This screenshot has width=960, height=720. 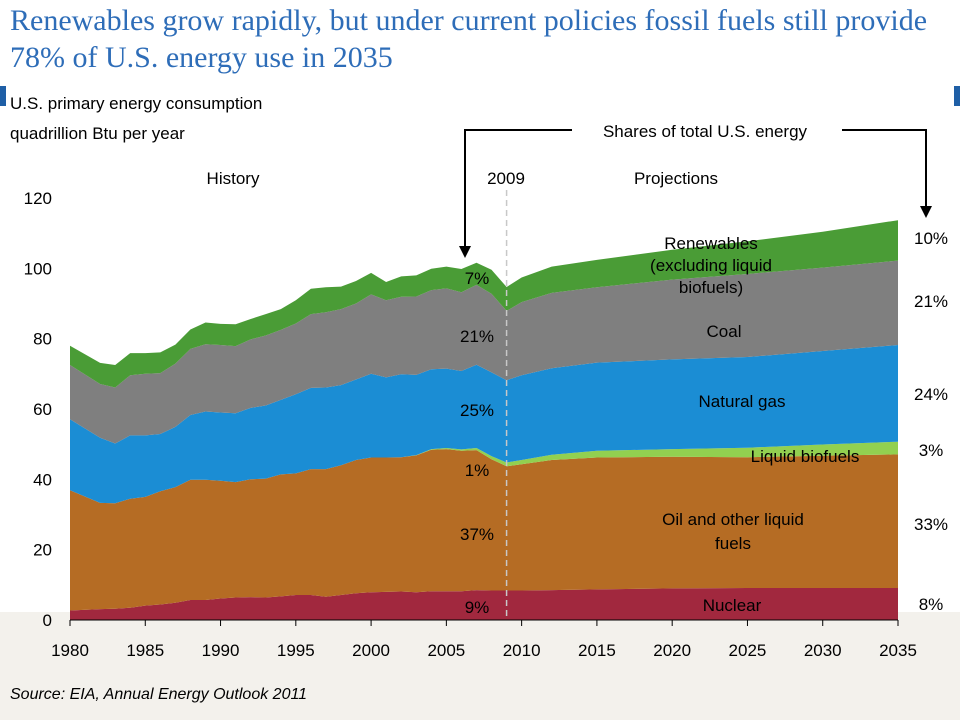 I want to click on share-2009-label: 9%, so click(x=477, y=607).